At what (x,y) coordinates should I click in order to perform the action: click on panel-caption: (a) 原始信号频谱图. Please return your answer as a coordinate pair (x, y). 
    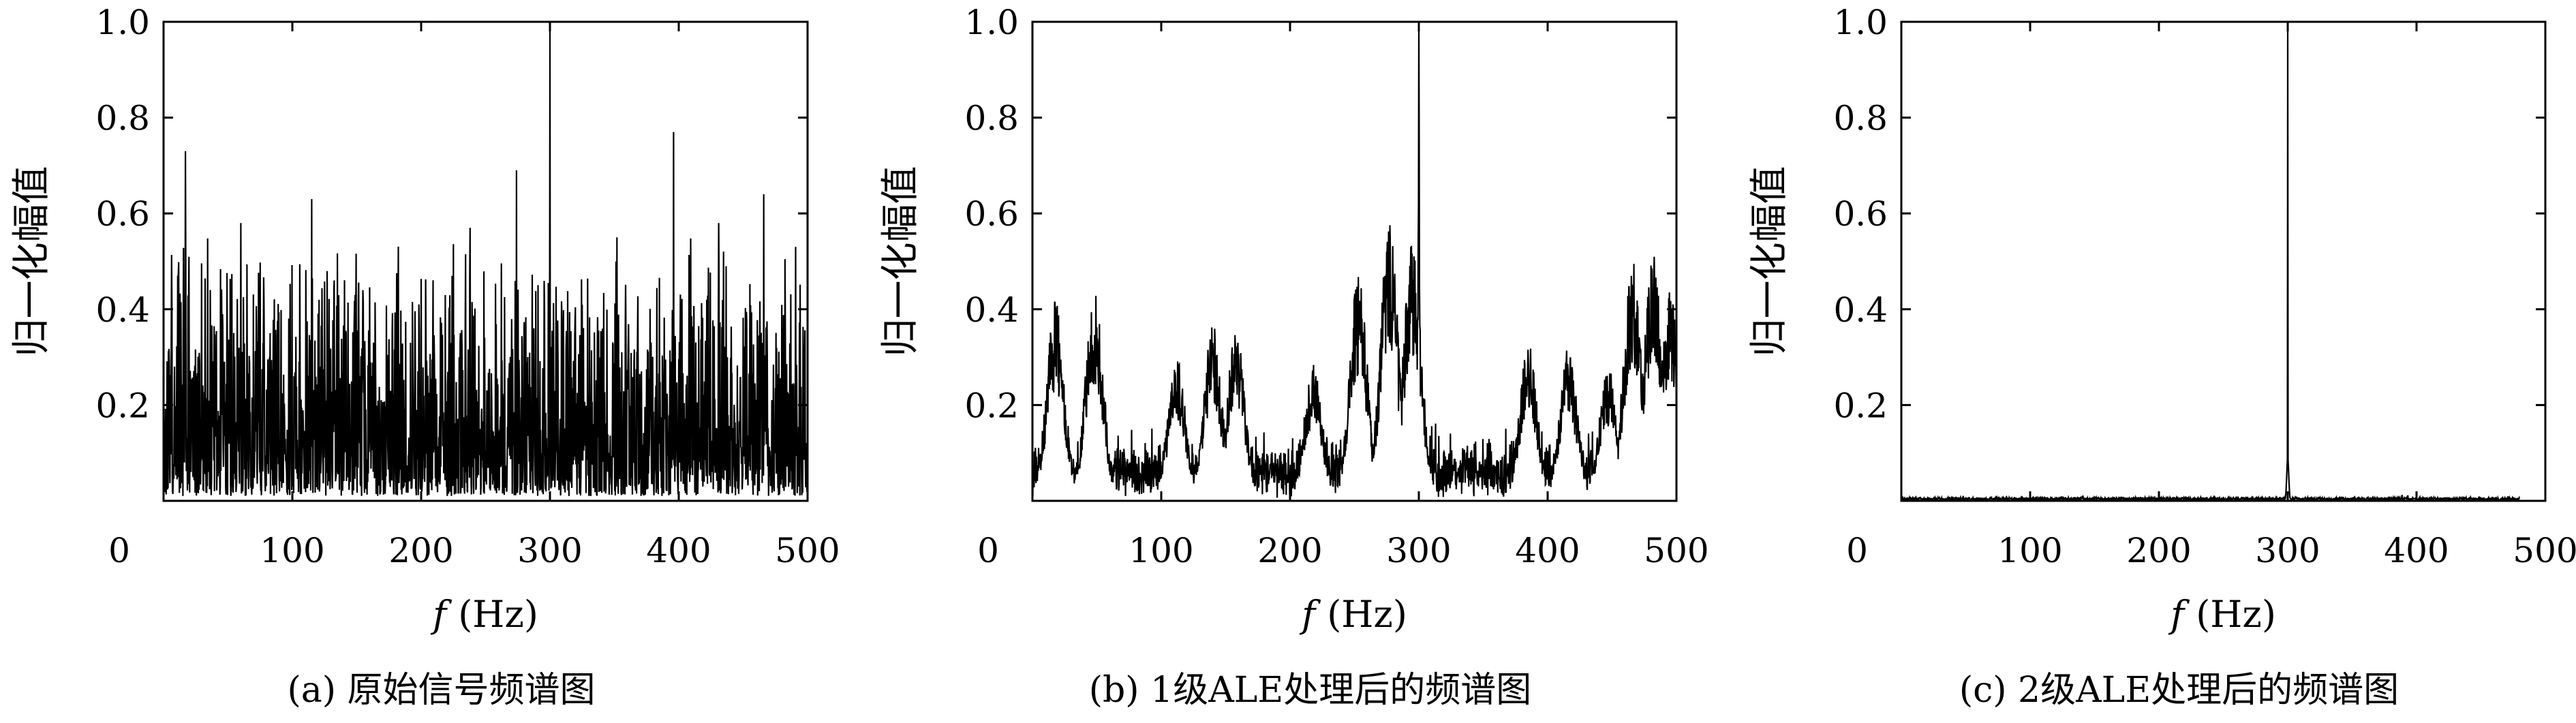
    Looking at the image, I should click on (441, 690).